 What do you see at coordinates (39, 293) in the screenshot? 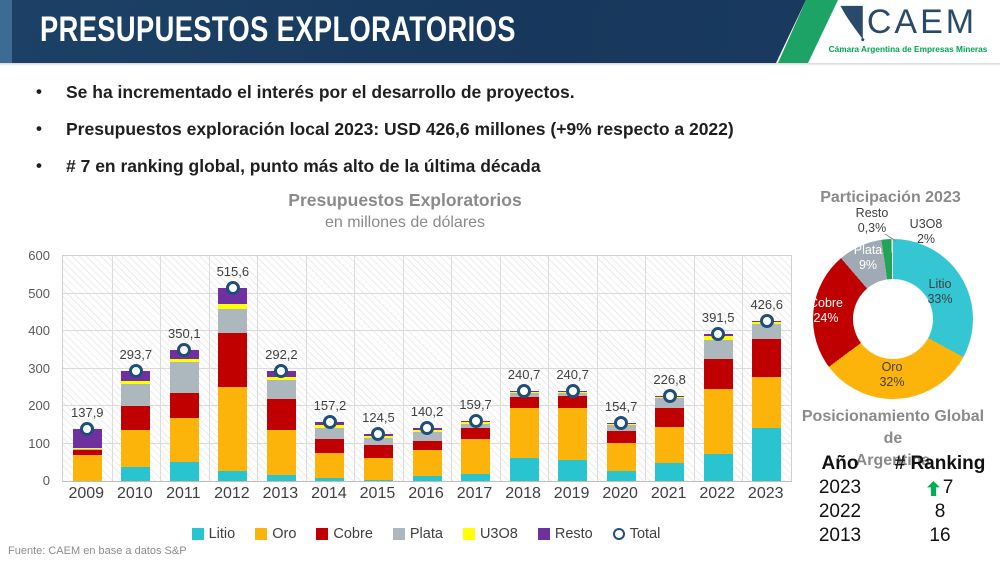
I see `y-tick-label: 500` at bounding box center [39, 293].